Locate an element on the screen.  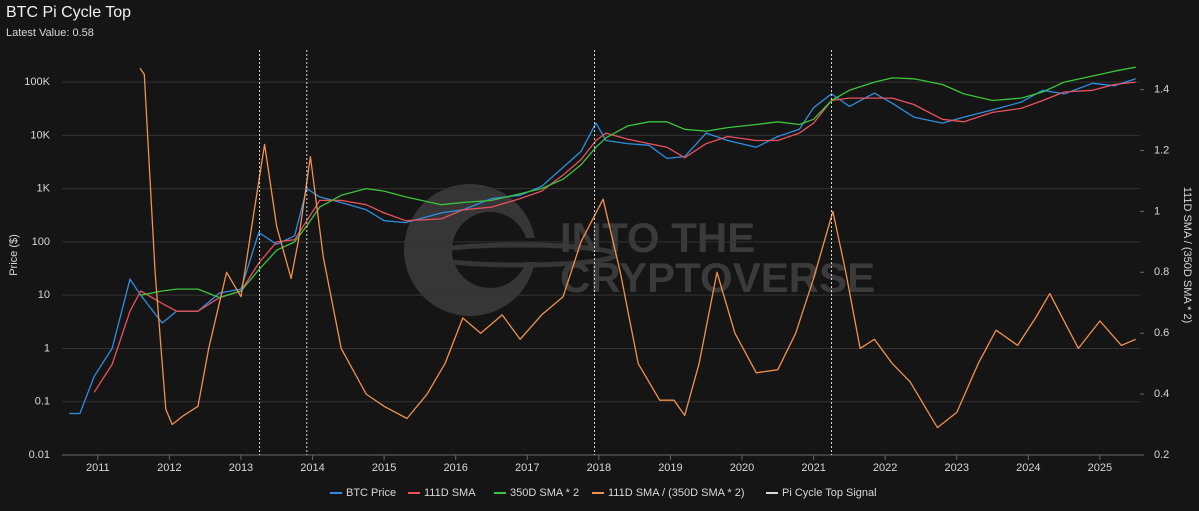
x-tick-label: 2015 is located at coordinates (384, 468).